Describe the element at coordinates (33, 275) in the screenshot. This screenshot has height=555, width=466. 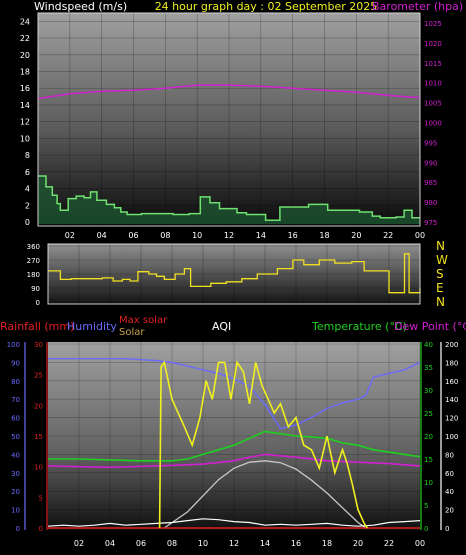
I see `direction-y-tick-label: 180` at that location.